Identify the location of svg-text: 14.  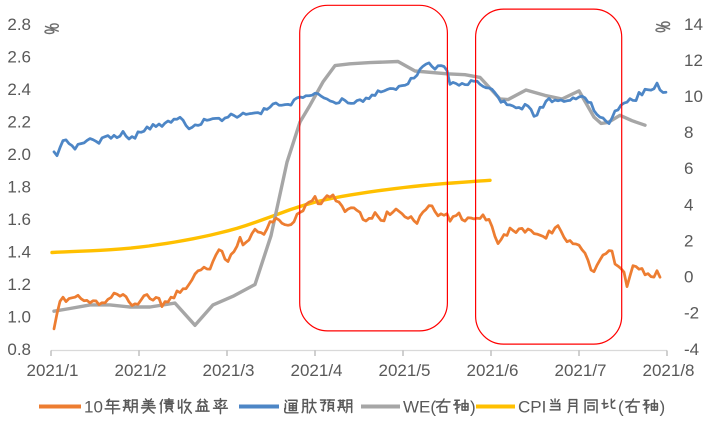
(693, 24).